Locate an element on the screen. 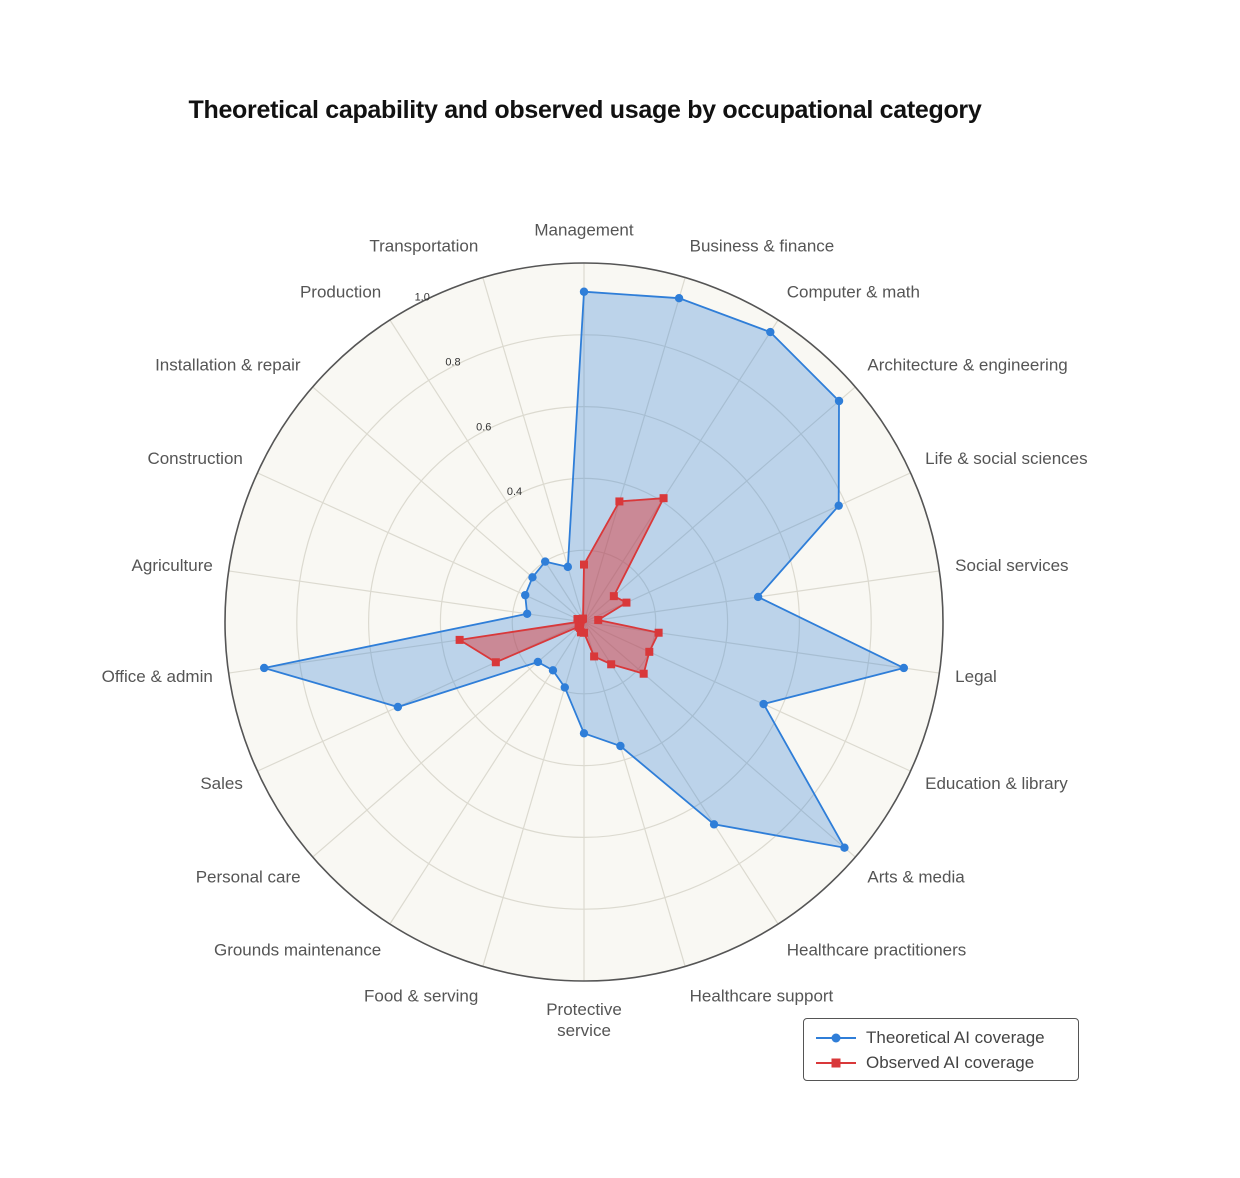 This screenshot has width=1240, height=1178. category-label: Office & admin is located at coordinates (157, 676).